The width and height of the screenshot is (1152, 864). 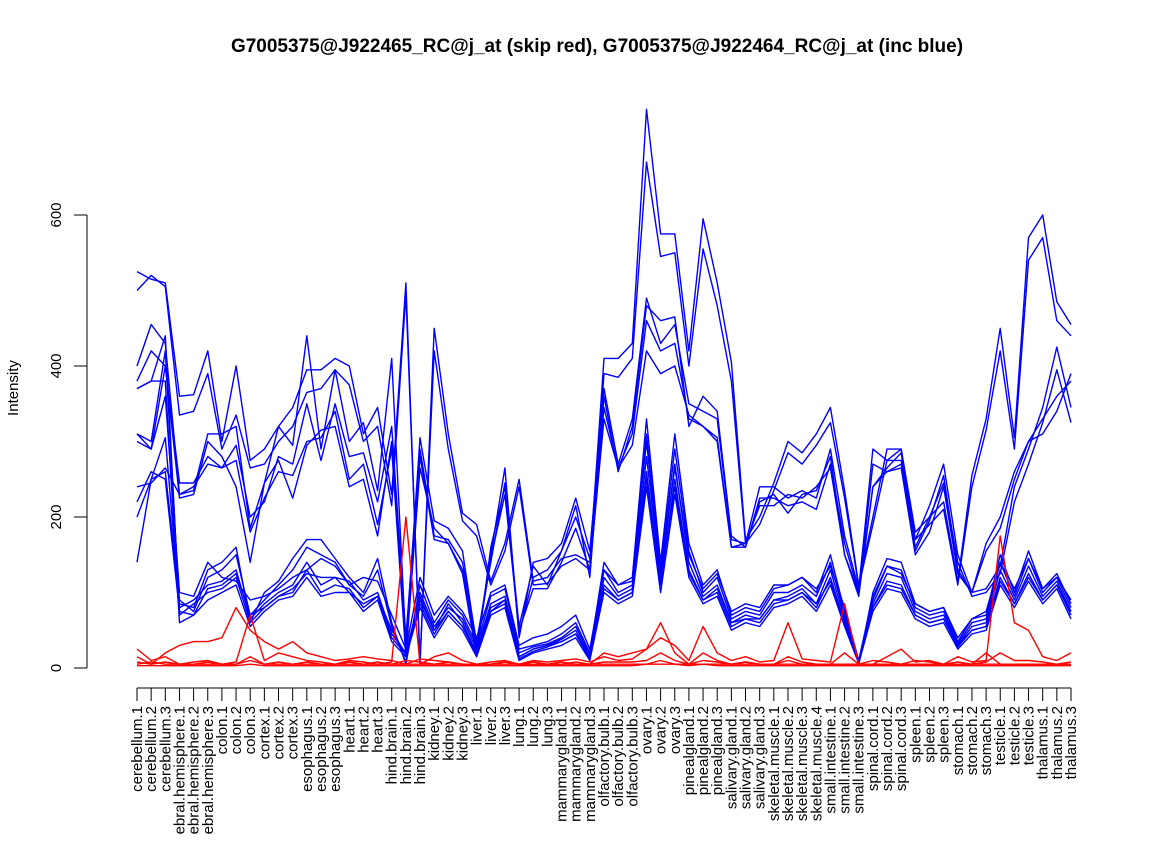 What do you see at coordinates (986, 740) in the screenshot?
I see `x-tick-label: stomach.3` at bounding box center [986, 740].